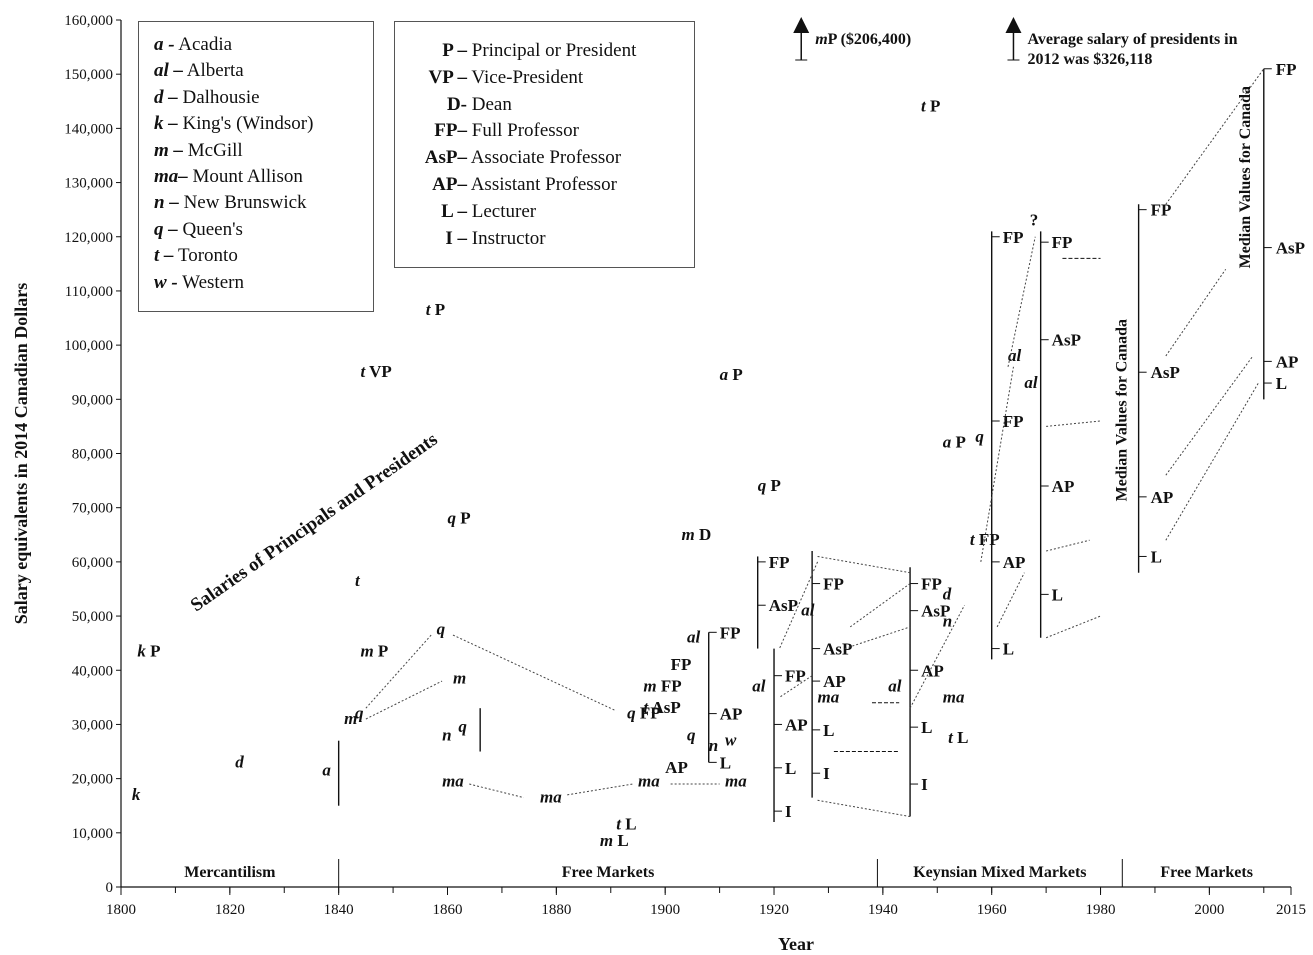 The image size is (1313, 955). Describe the element at coordinates (89, 292) in the screenshot. I see `y-tick-label: 110,000` at that location.